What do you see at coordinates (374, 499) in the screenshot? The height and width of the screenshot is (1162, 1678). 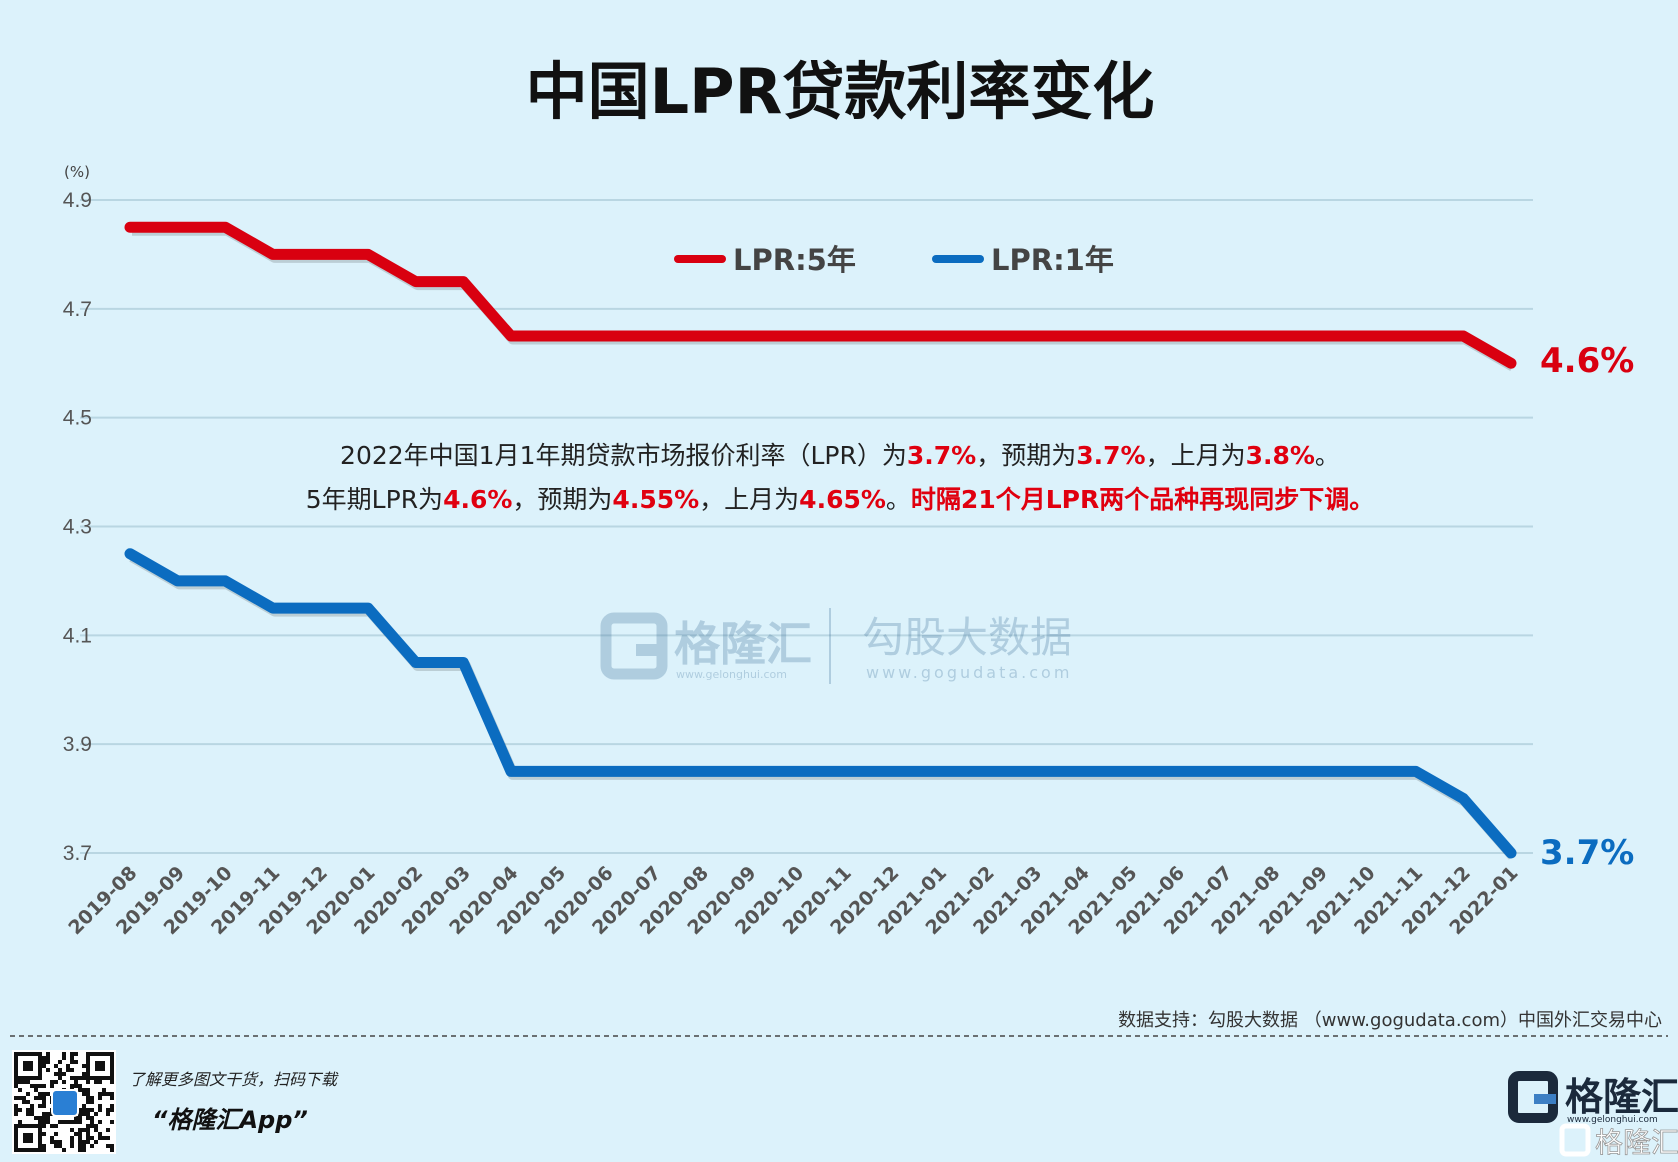 I see `annotation-text: 5年期LPR为` at bounding box center [374, 499].